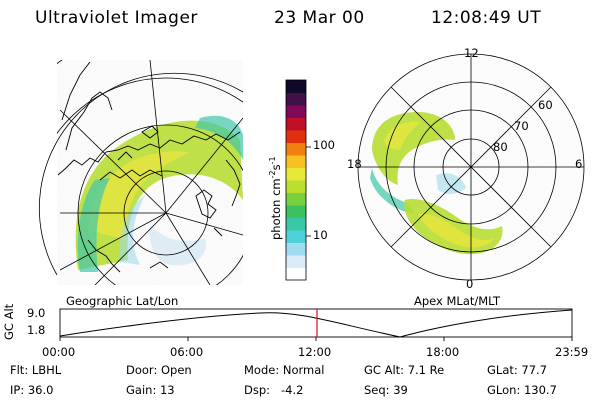 The height and width of the screenshot is (400, 600). I want to click on colorbar, so click(298, 180).